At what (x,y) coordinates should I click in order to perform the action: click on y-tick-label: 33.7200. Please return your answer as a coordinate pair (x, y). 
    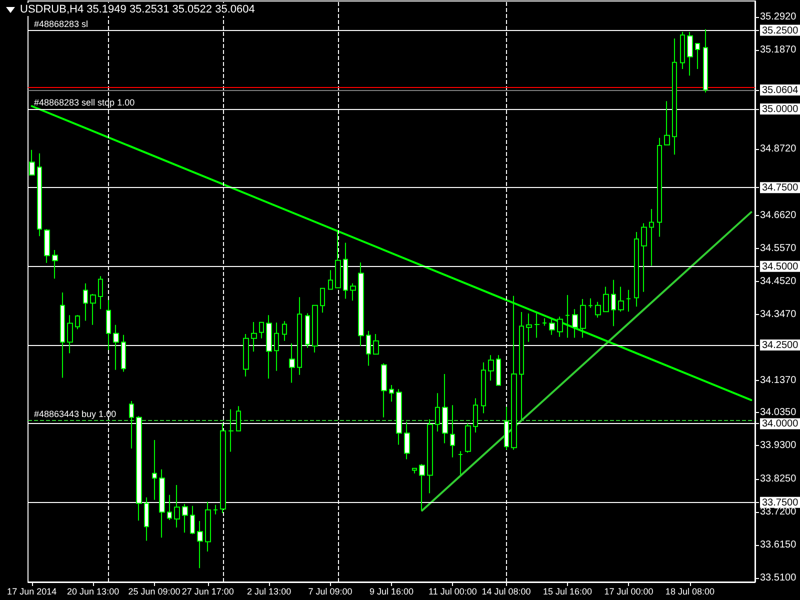
    Looking at the image, I should click on (778, 512).